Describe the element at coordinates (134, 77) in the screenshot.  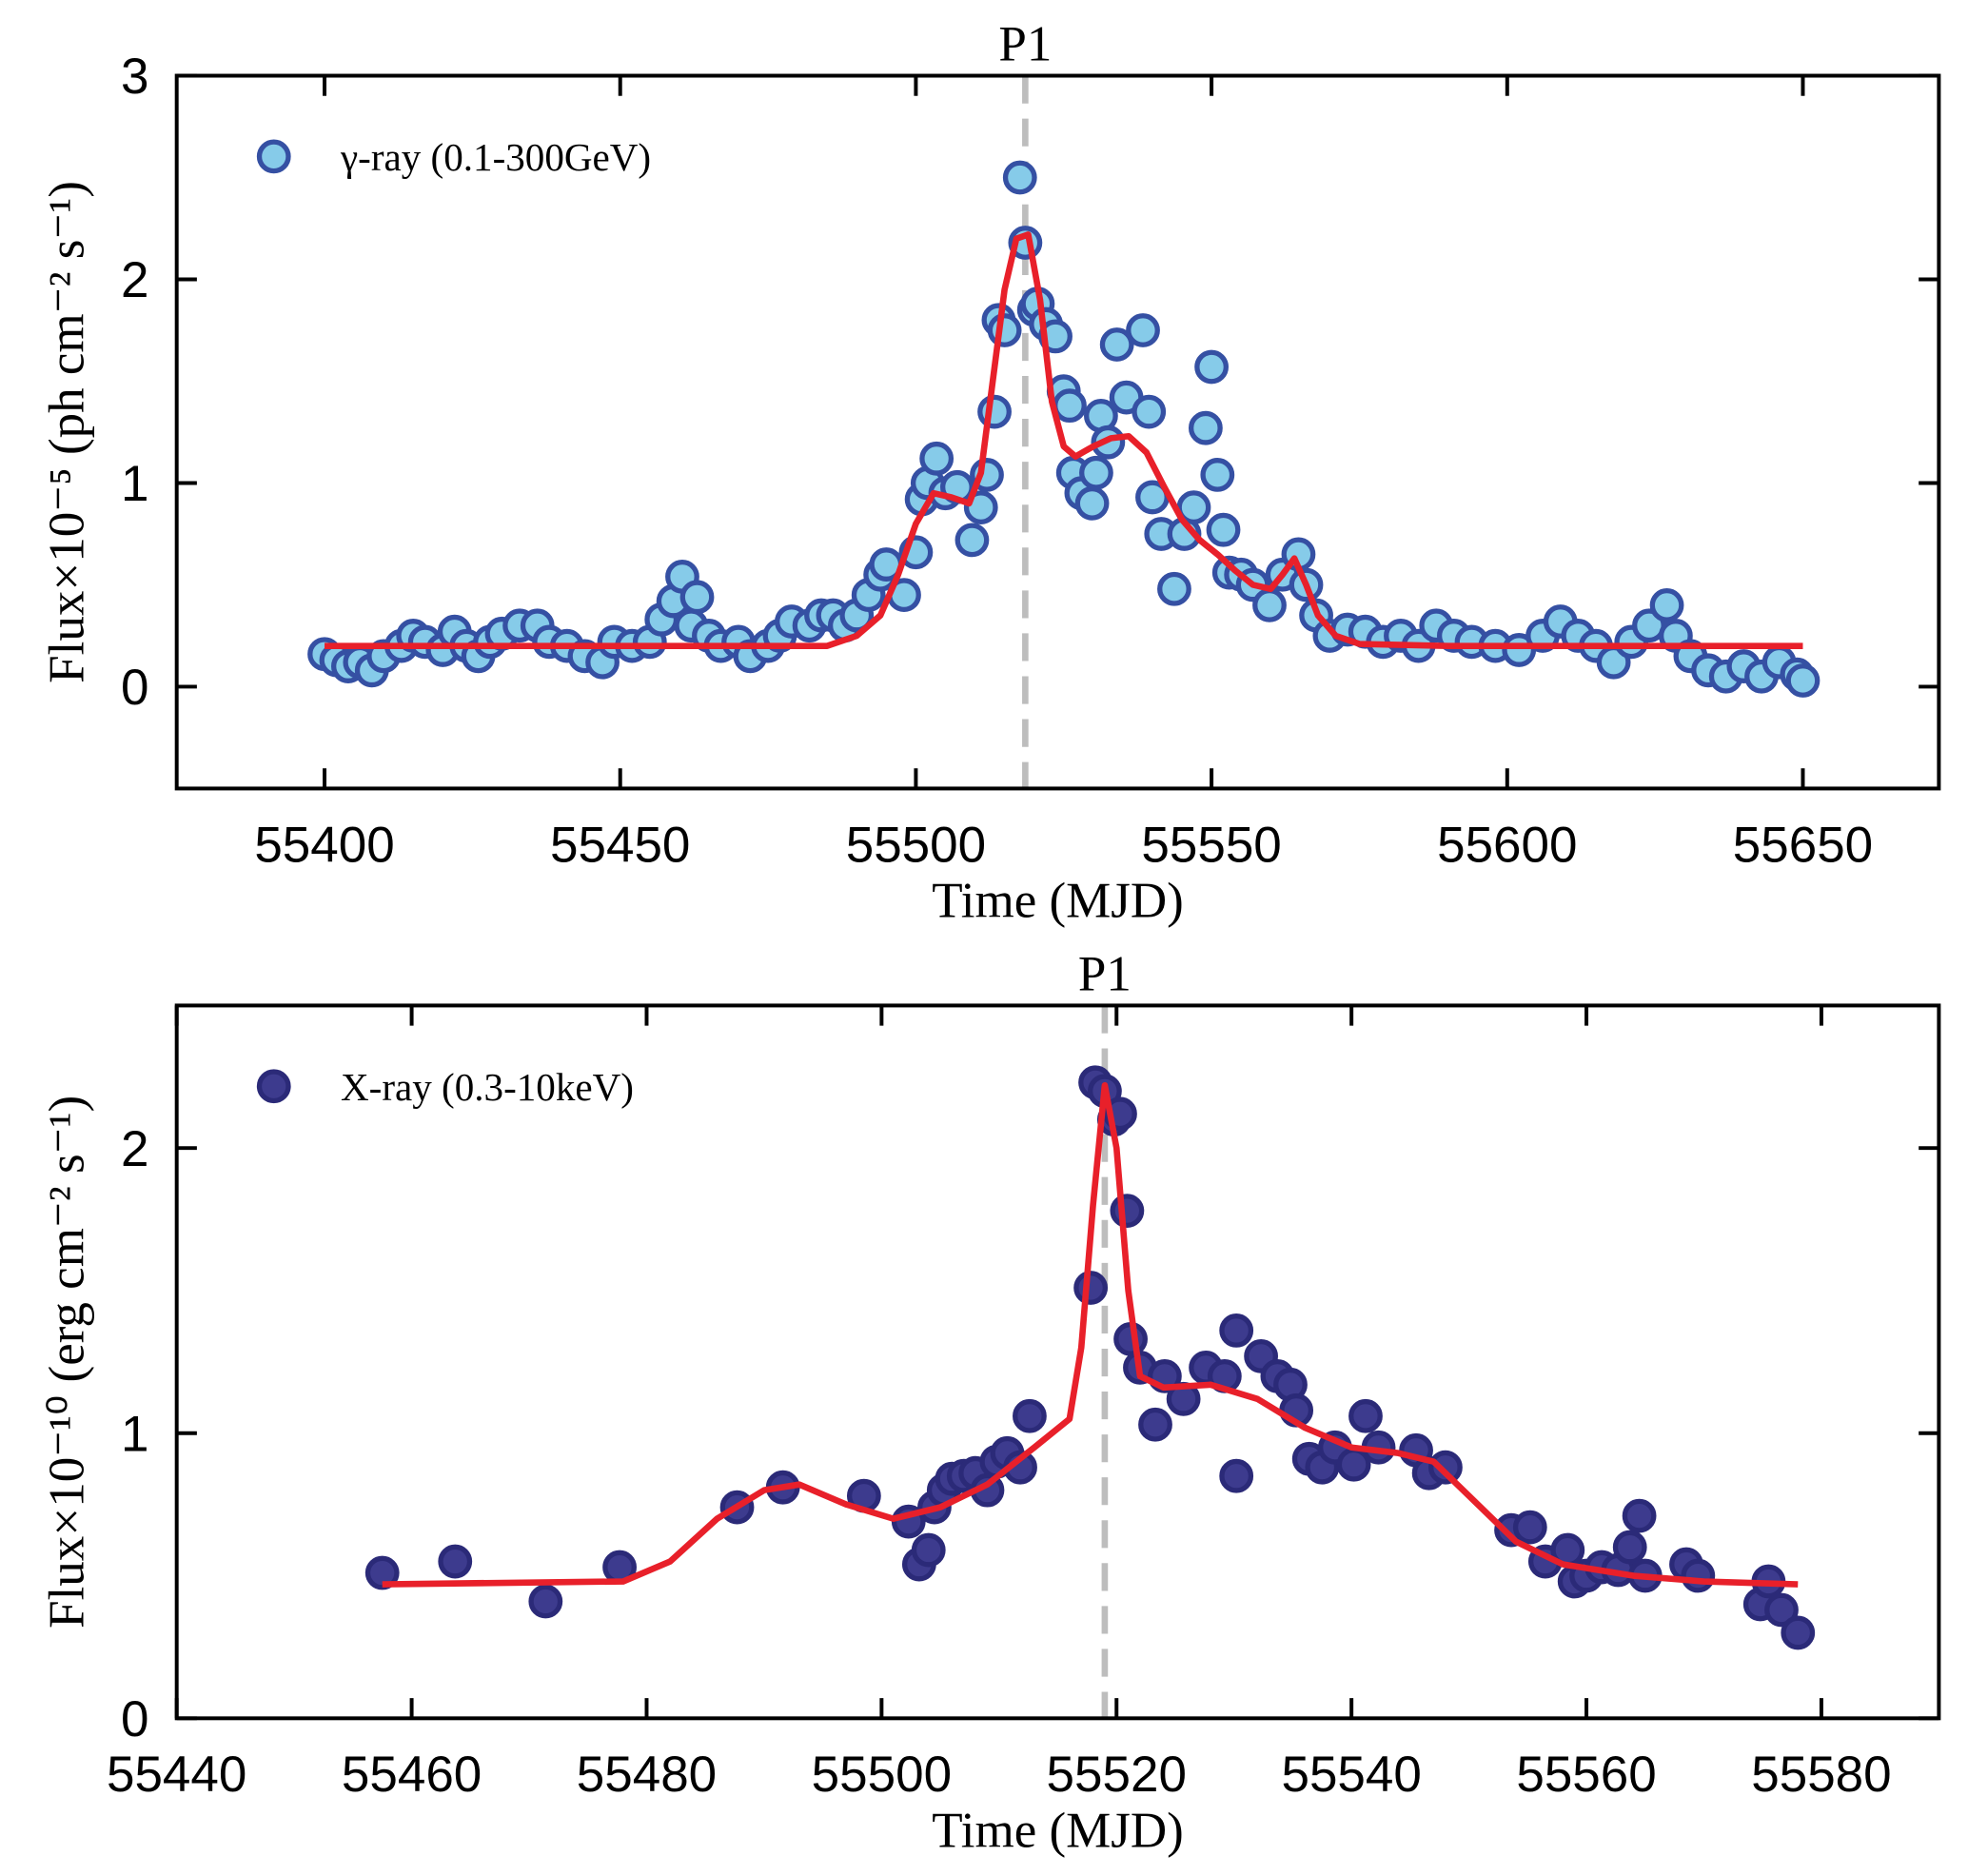
I see `y-tick-label: 3` at that location.